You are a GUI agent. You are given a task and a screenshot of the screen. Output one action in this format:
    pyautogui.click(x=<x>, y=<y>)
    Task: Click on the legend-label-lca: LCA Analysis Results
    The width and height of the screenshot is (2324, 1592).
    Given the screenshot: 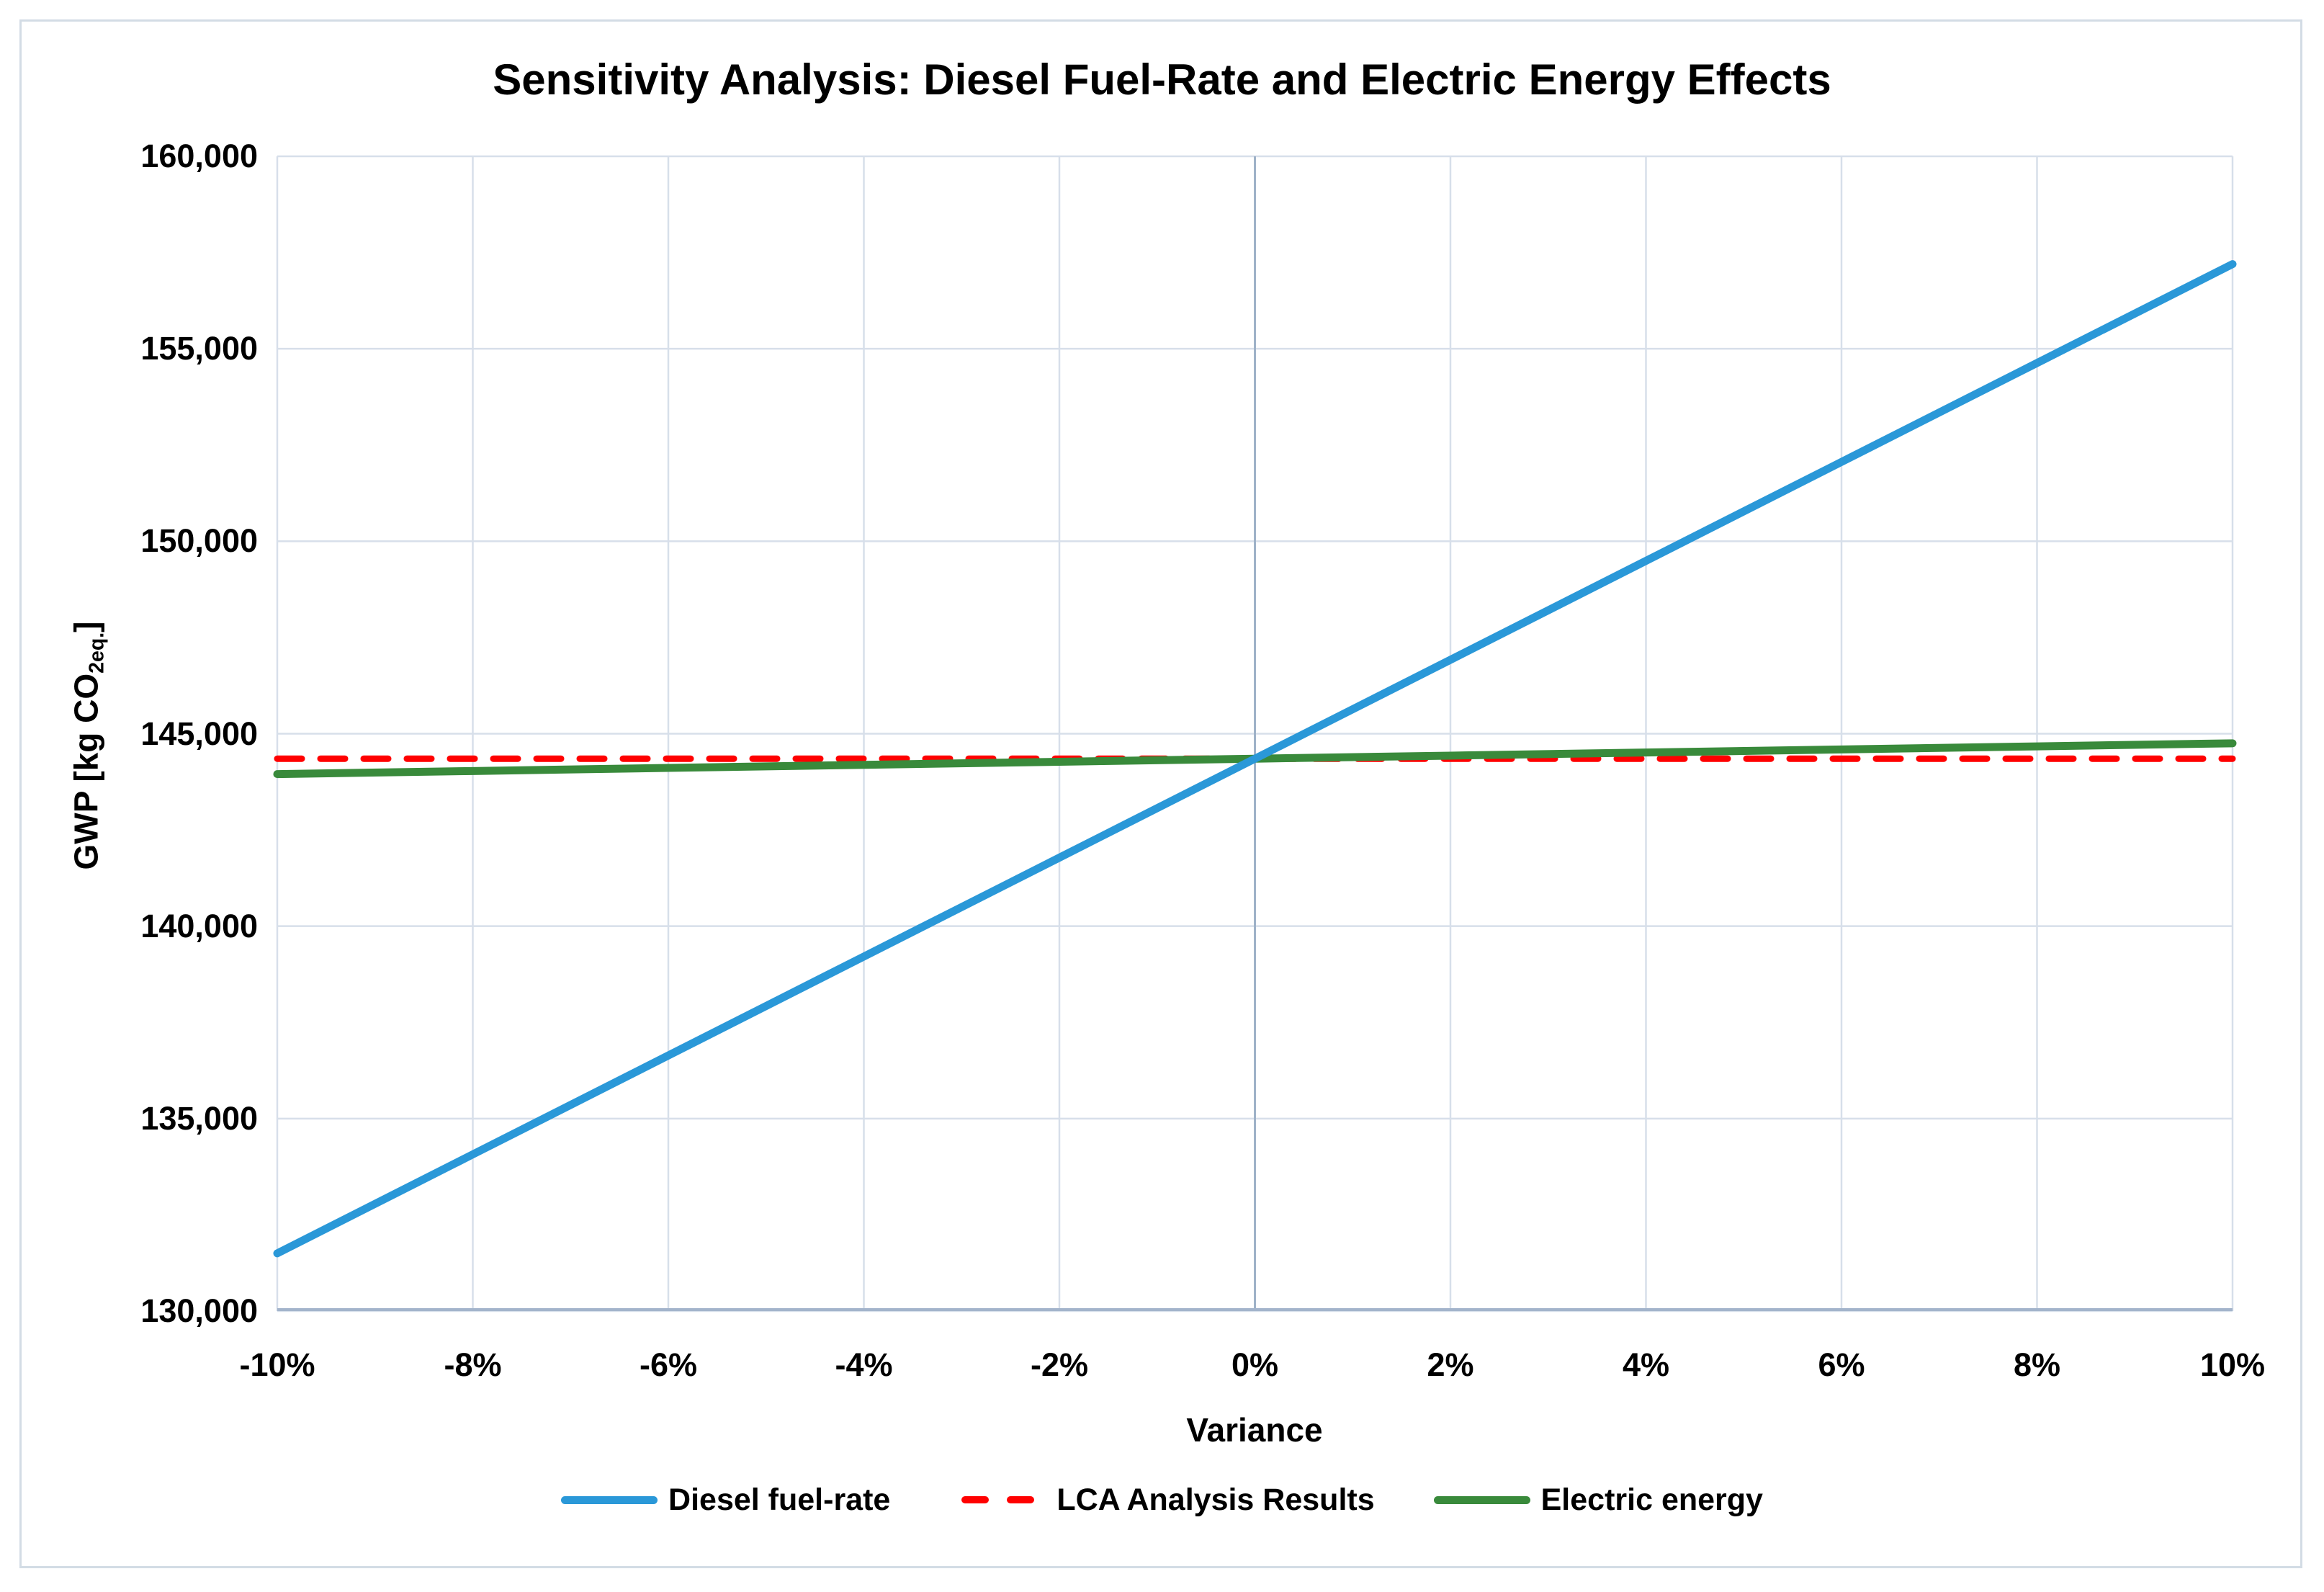 What is the action you would take?
    pyautogui.click(x=1215, y=1499)
    